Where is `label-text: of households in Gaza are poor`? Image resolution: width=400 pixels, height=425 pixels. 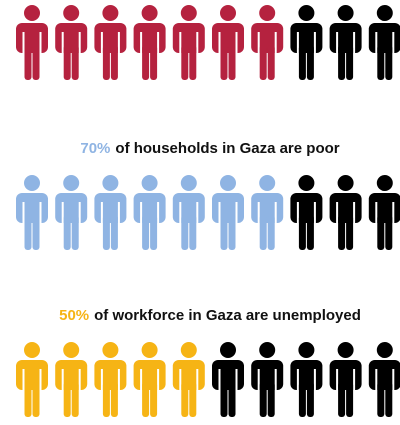
label-text: of households in Gaza are poor is located at coordinates (227, 148).